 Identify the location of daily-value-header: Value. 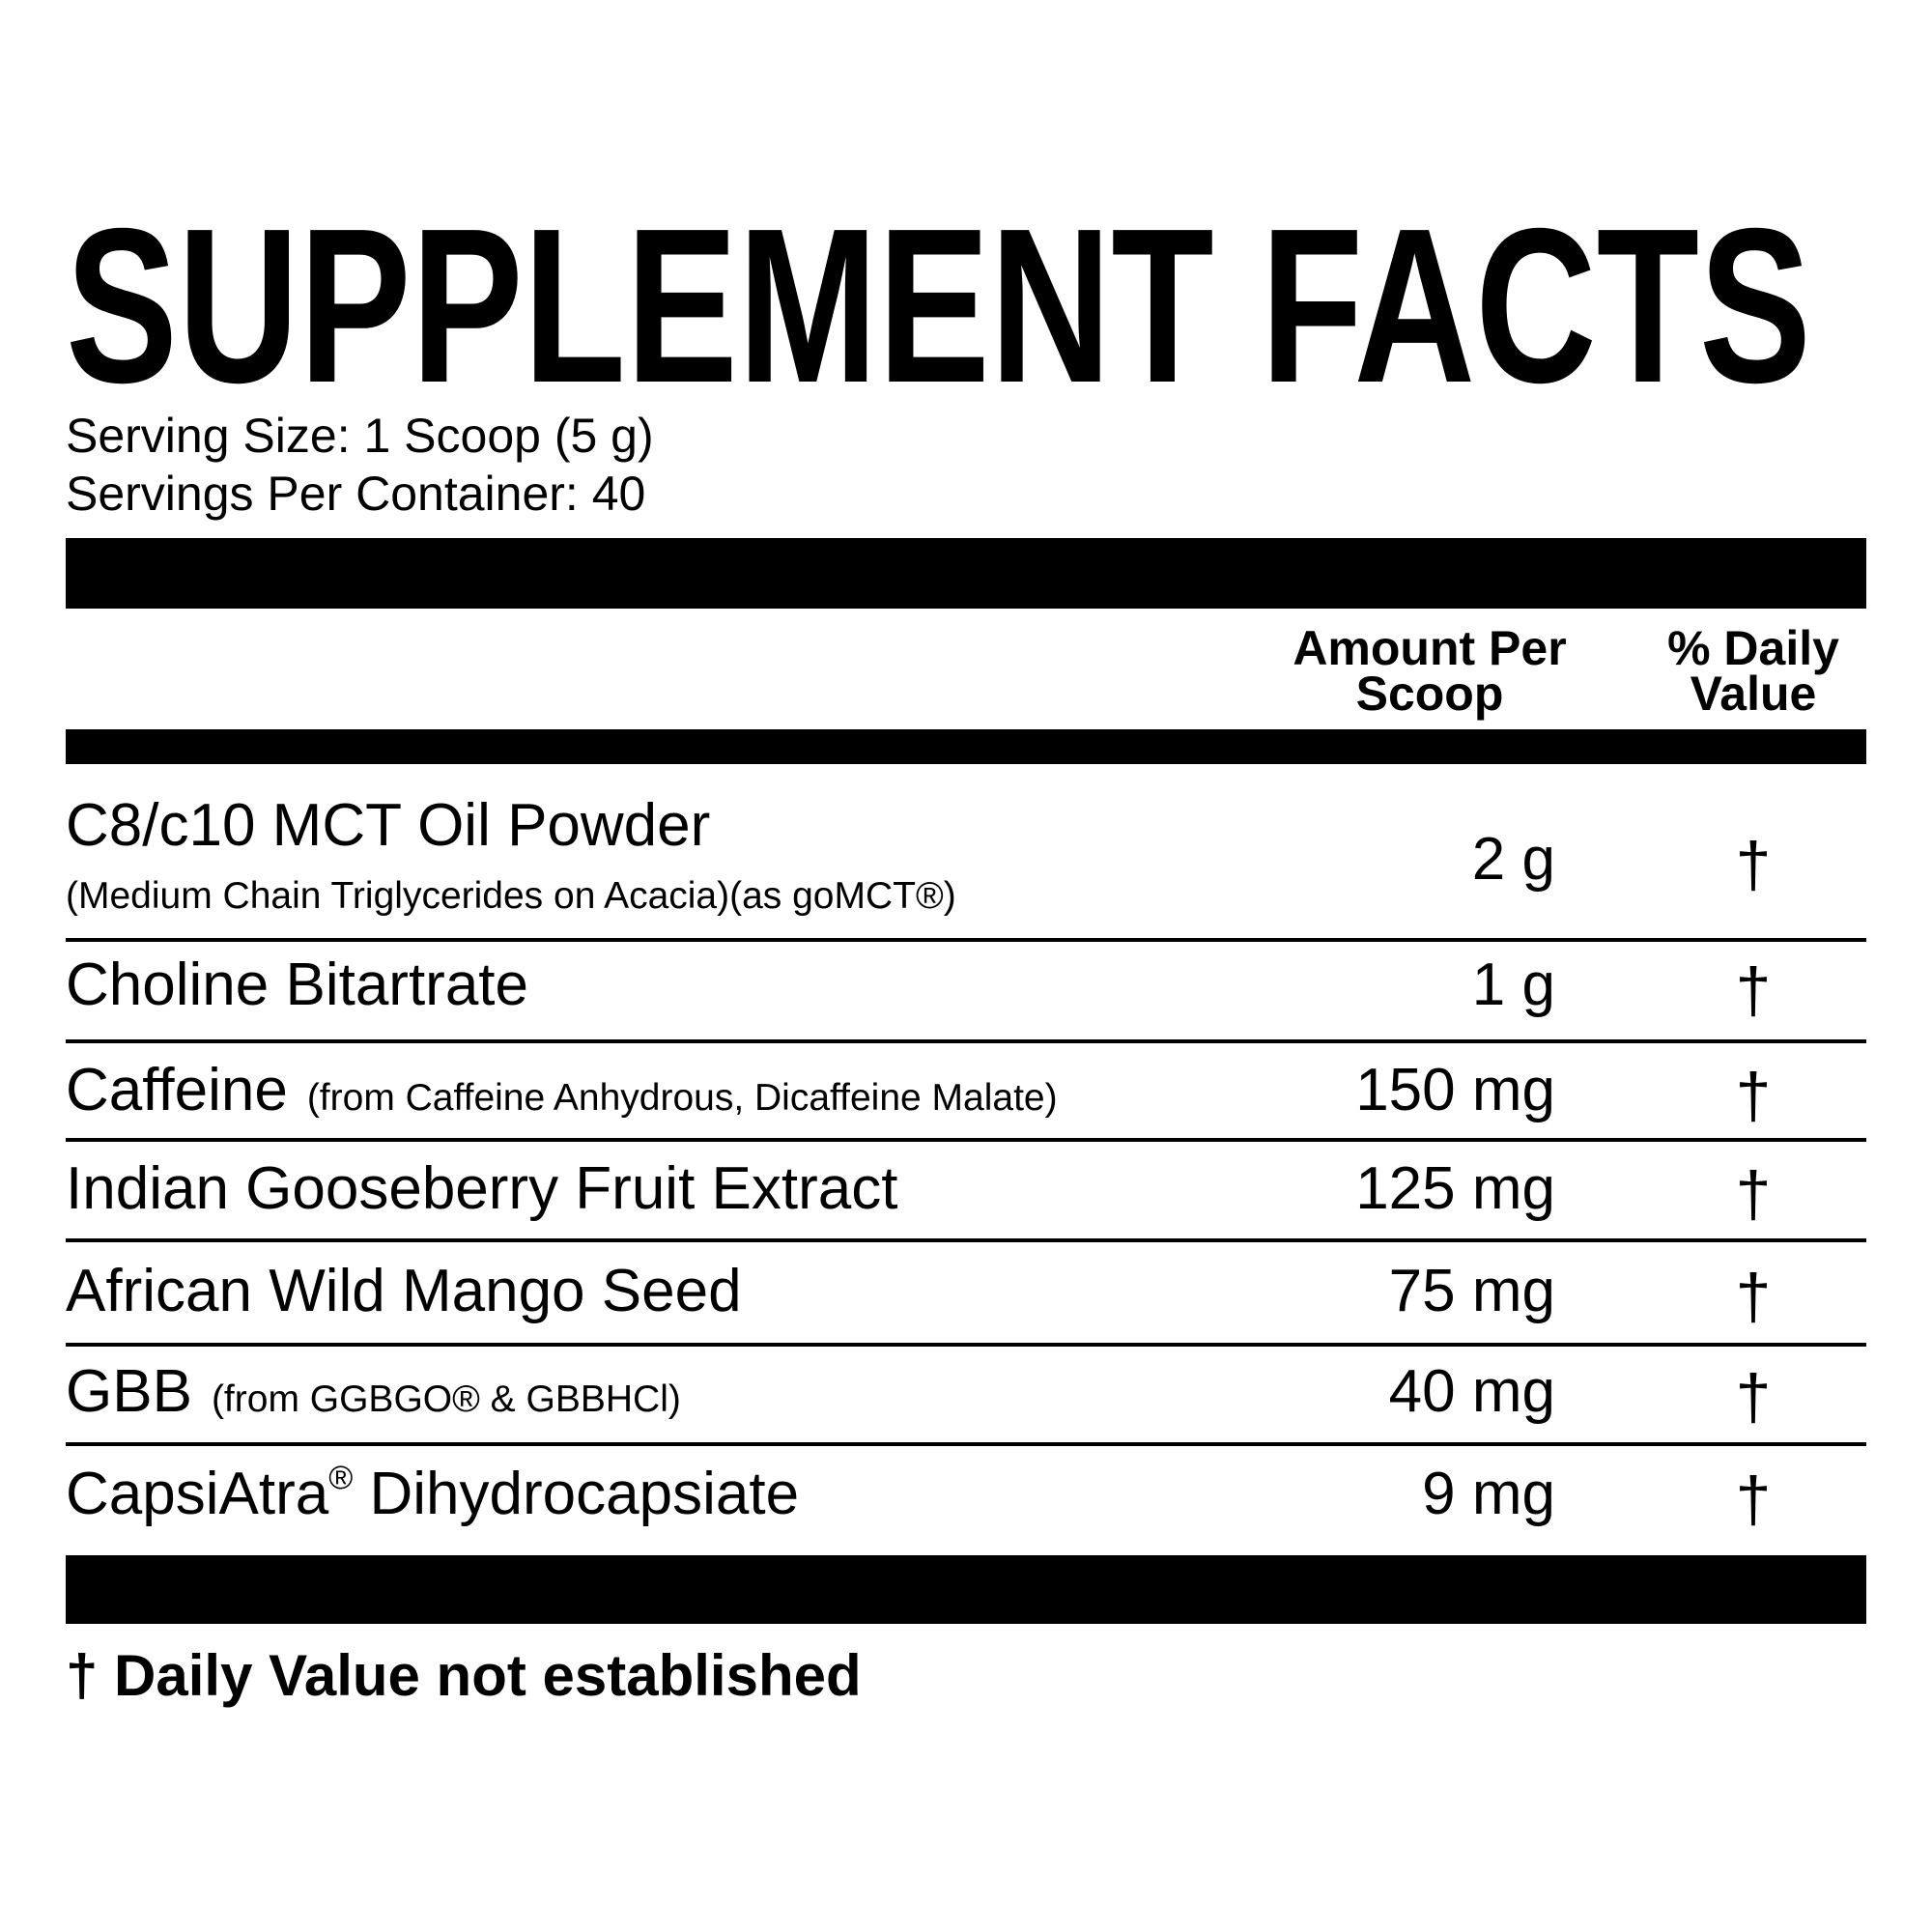
(1753, 694).